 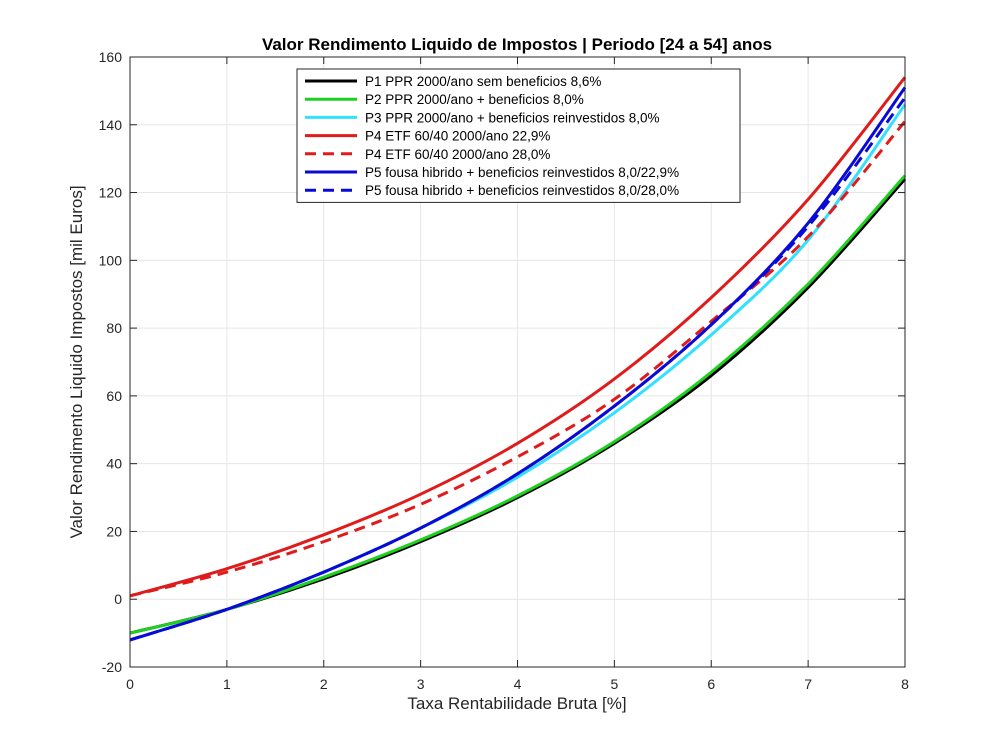 I want to click on y-tick-label: 0, so click(x=118, y=599).